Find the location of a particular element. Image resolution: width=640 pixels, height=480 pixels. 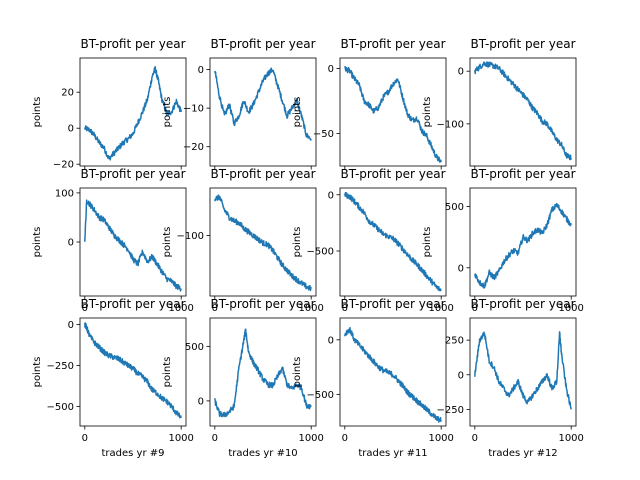

subplot-7-ytick-label: −500 is located at coordinates (320, 252).